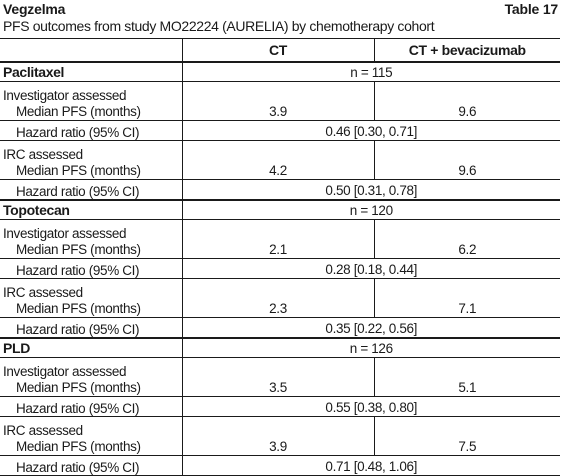 The height and width of the screenshot is (476, 562). Describe the element at coordinates (531, 9) in the screenshot. I see `table-number: Table 17` at that location.